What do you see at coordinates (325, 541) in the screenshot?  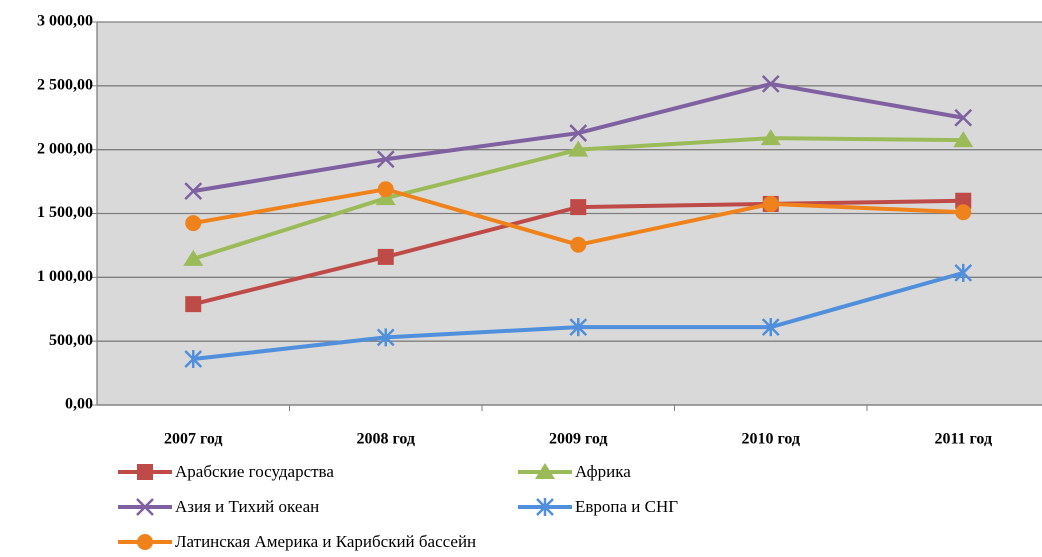 I see `legend-label: Латинская Америка и Карибский бассейн` at bounding box center [325, 541].